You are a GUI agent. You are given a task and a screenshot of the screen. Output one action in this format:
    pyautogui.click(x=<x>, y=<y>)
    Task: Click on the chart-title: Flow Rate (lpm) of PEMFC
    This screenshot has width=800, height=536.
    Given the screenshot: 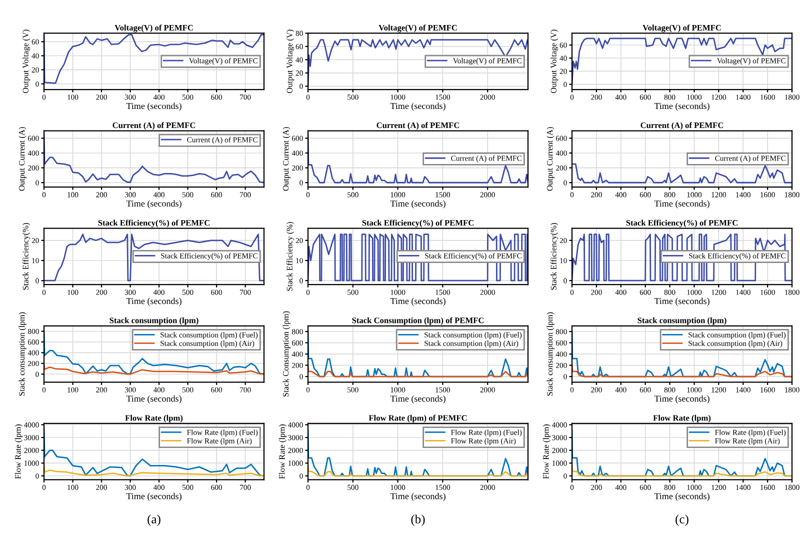 What is the action you would take?
    pyautogui.click(x=417, y=418)
    